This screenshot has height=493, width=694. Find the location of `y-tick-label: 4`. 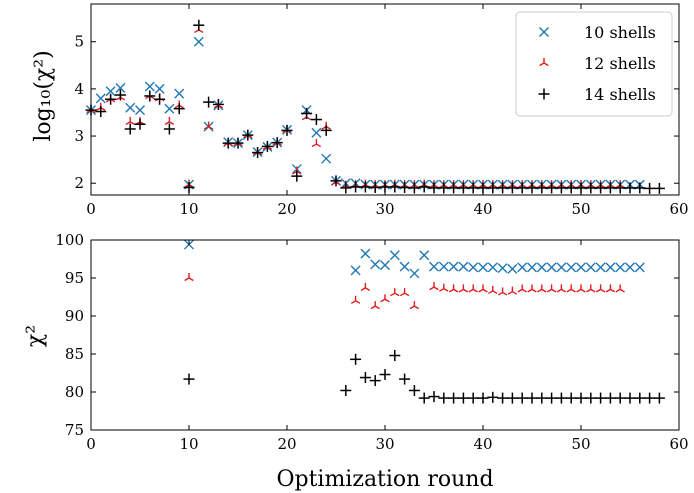

y-tick-label: 4 is located at coordinates (79, 89).